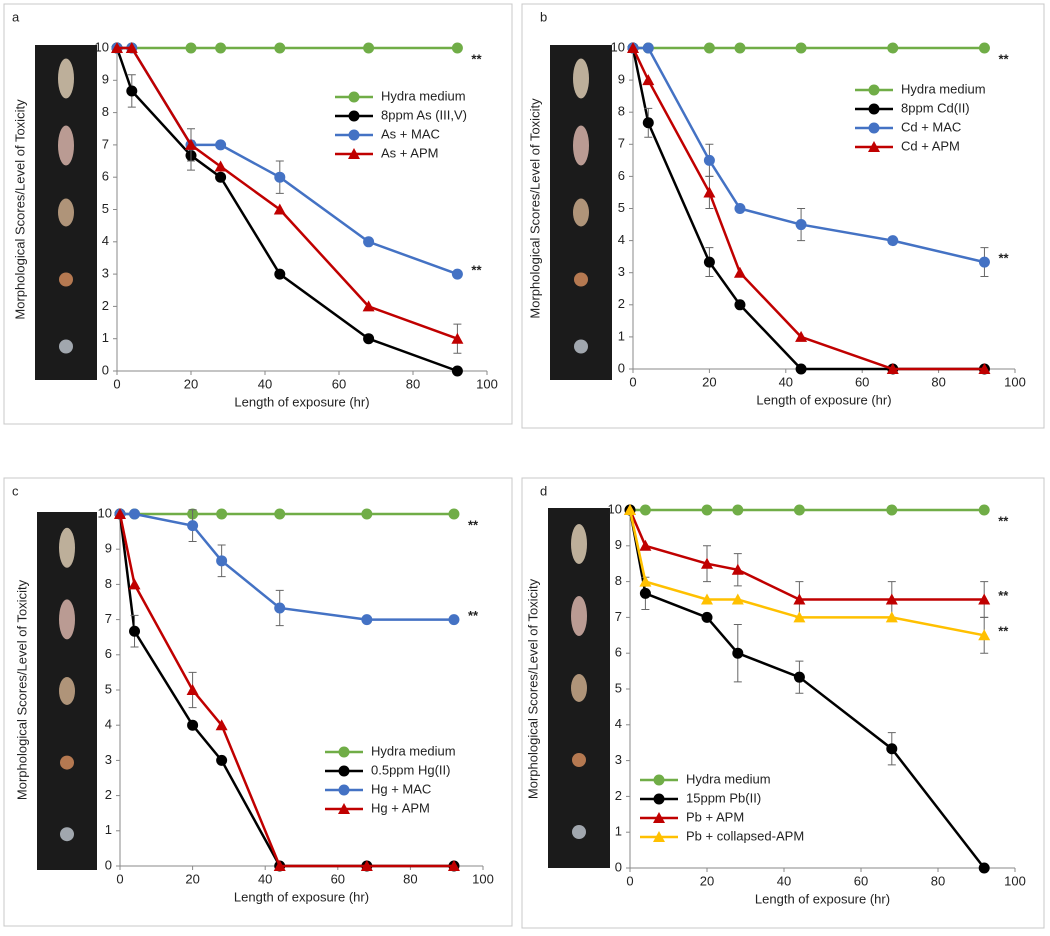  I want to click on legend-label: Hg + MAC, so click(401, 788).